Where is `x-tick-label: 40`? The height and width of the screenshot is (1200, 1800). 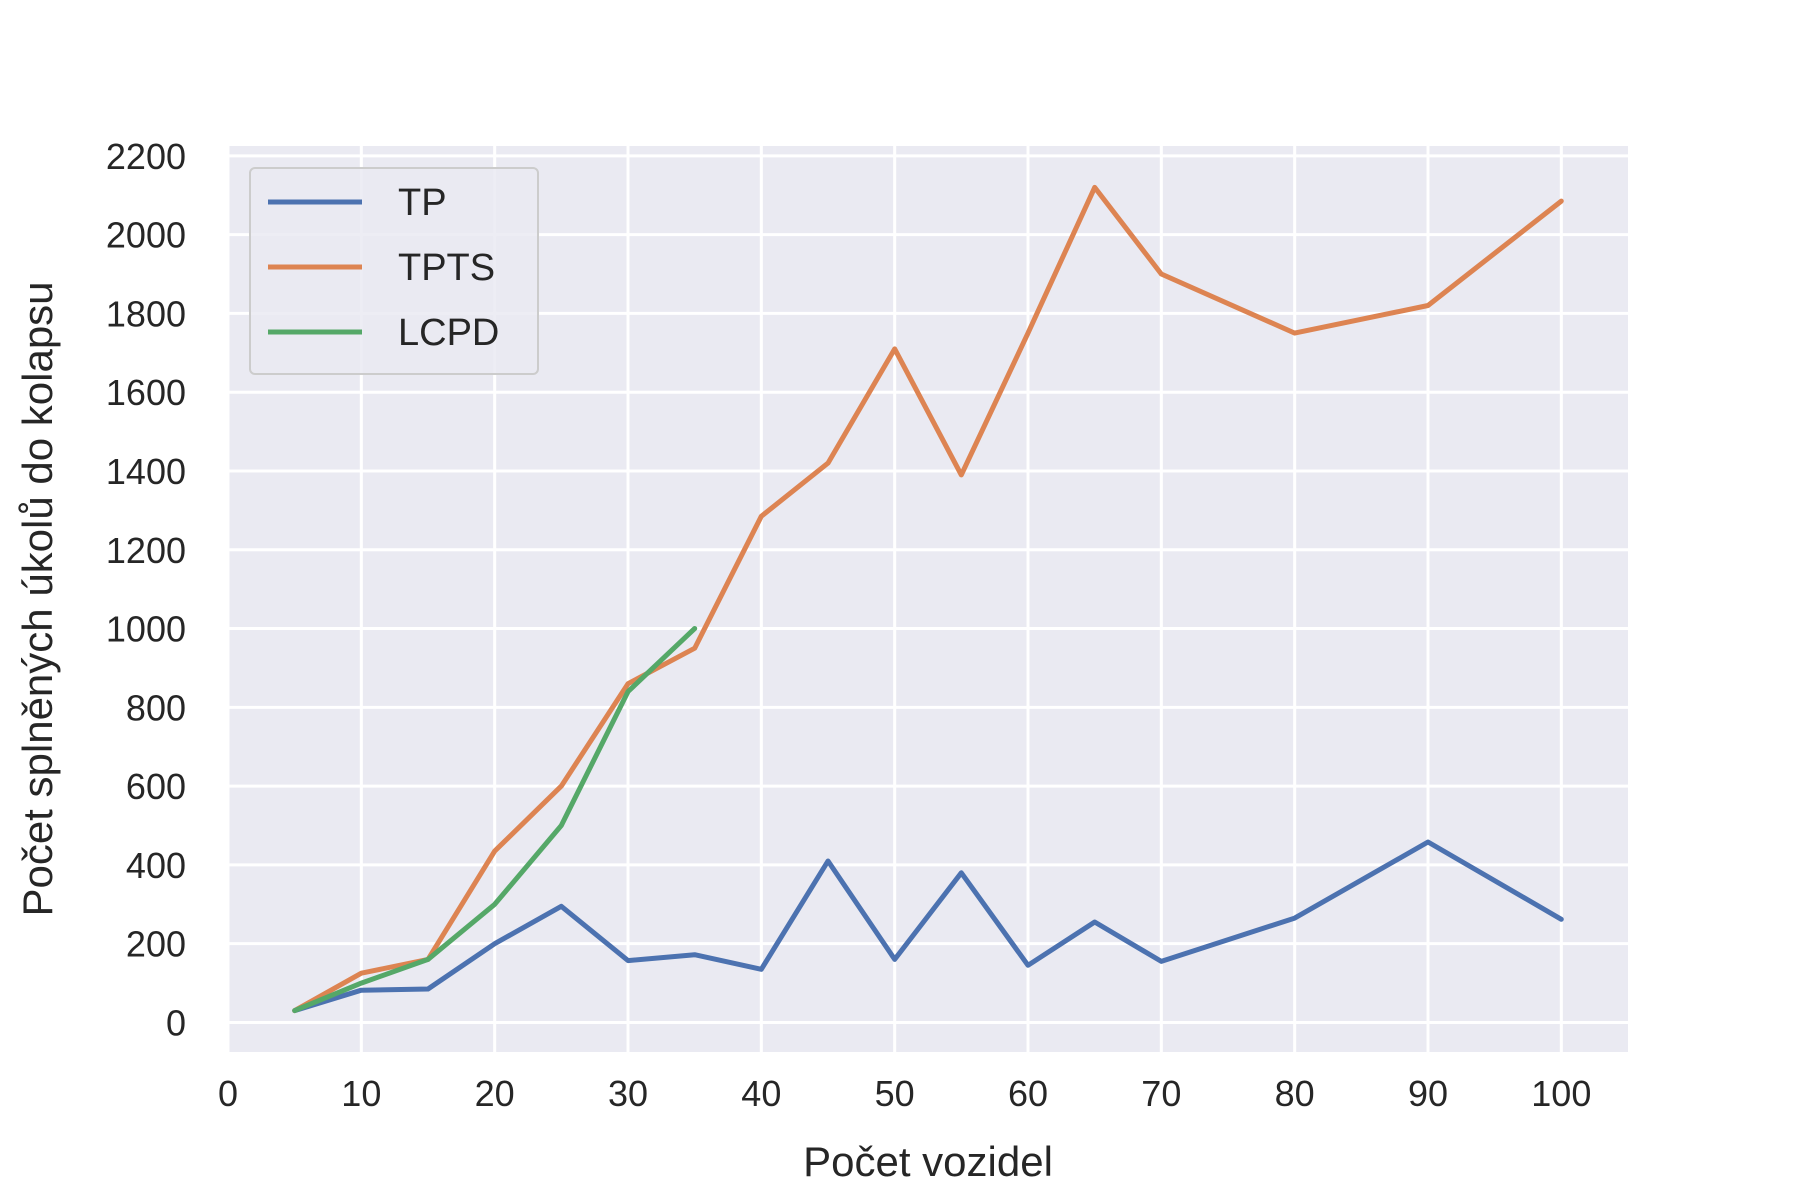
x-tick-label: 40 is located at coordinates (761, 1093).